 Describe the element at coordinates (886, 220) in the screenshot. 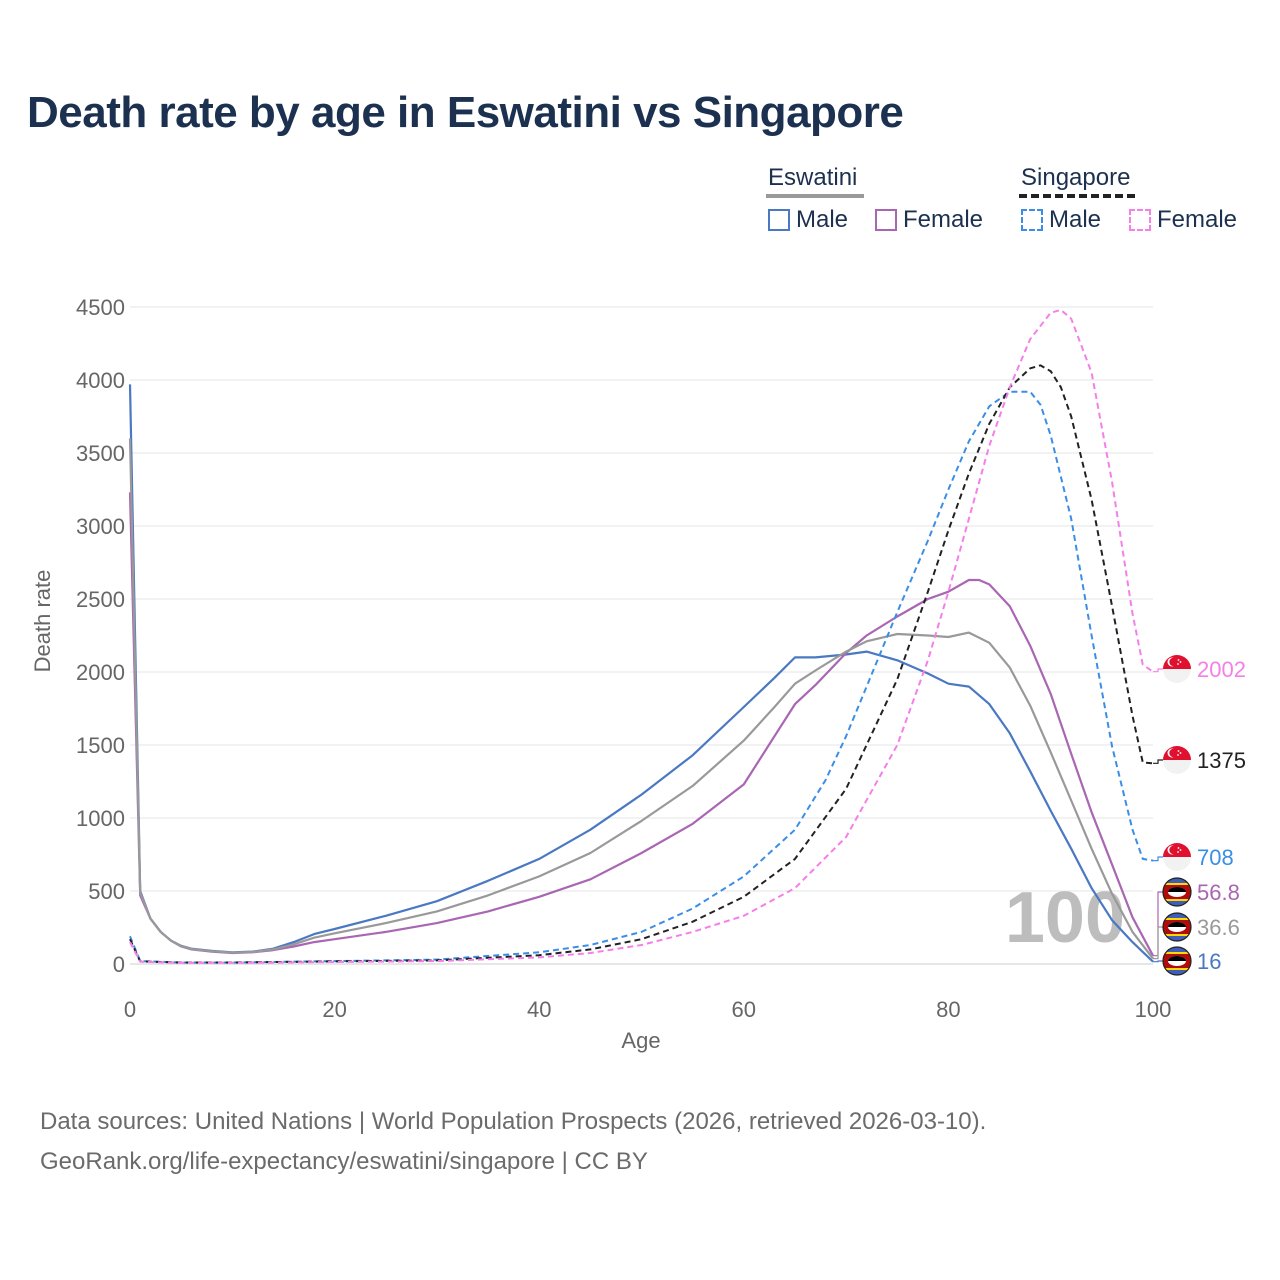

I see `legend-swatch-esw-female` at that location.